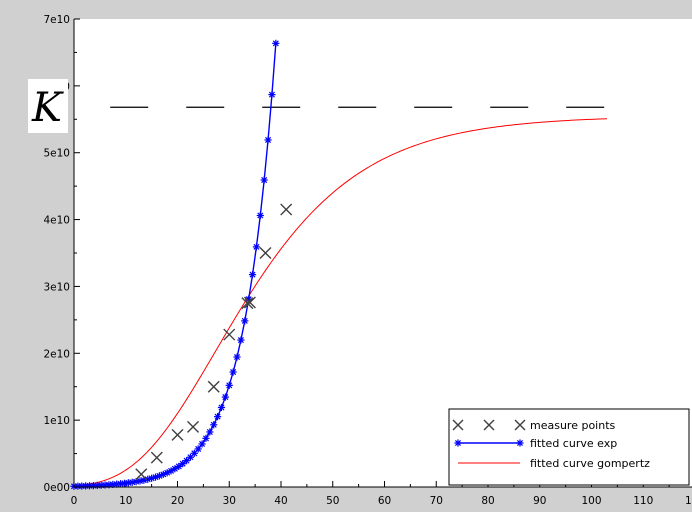  I want to click on x-tick-label-4: 40, so click(280, 501).